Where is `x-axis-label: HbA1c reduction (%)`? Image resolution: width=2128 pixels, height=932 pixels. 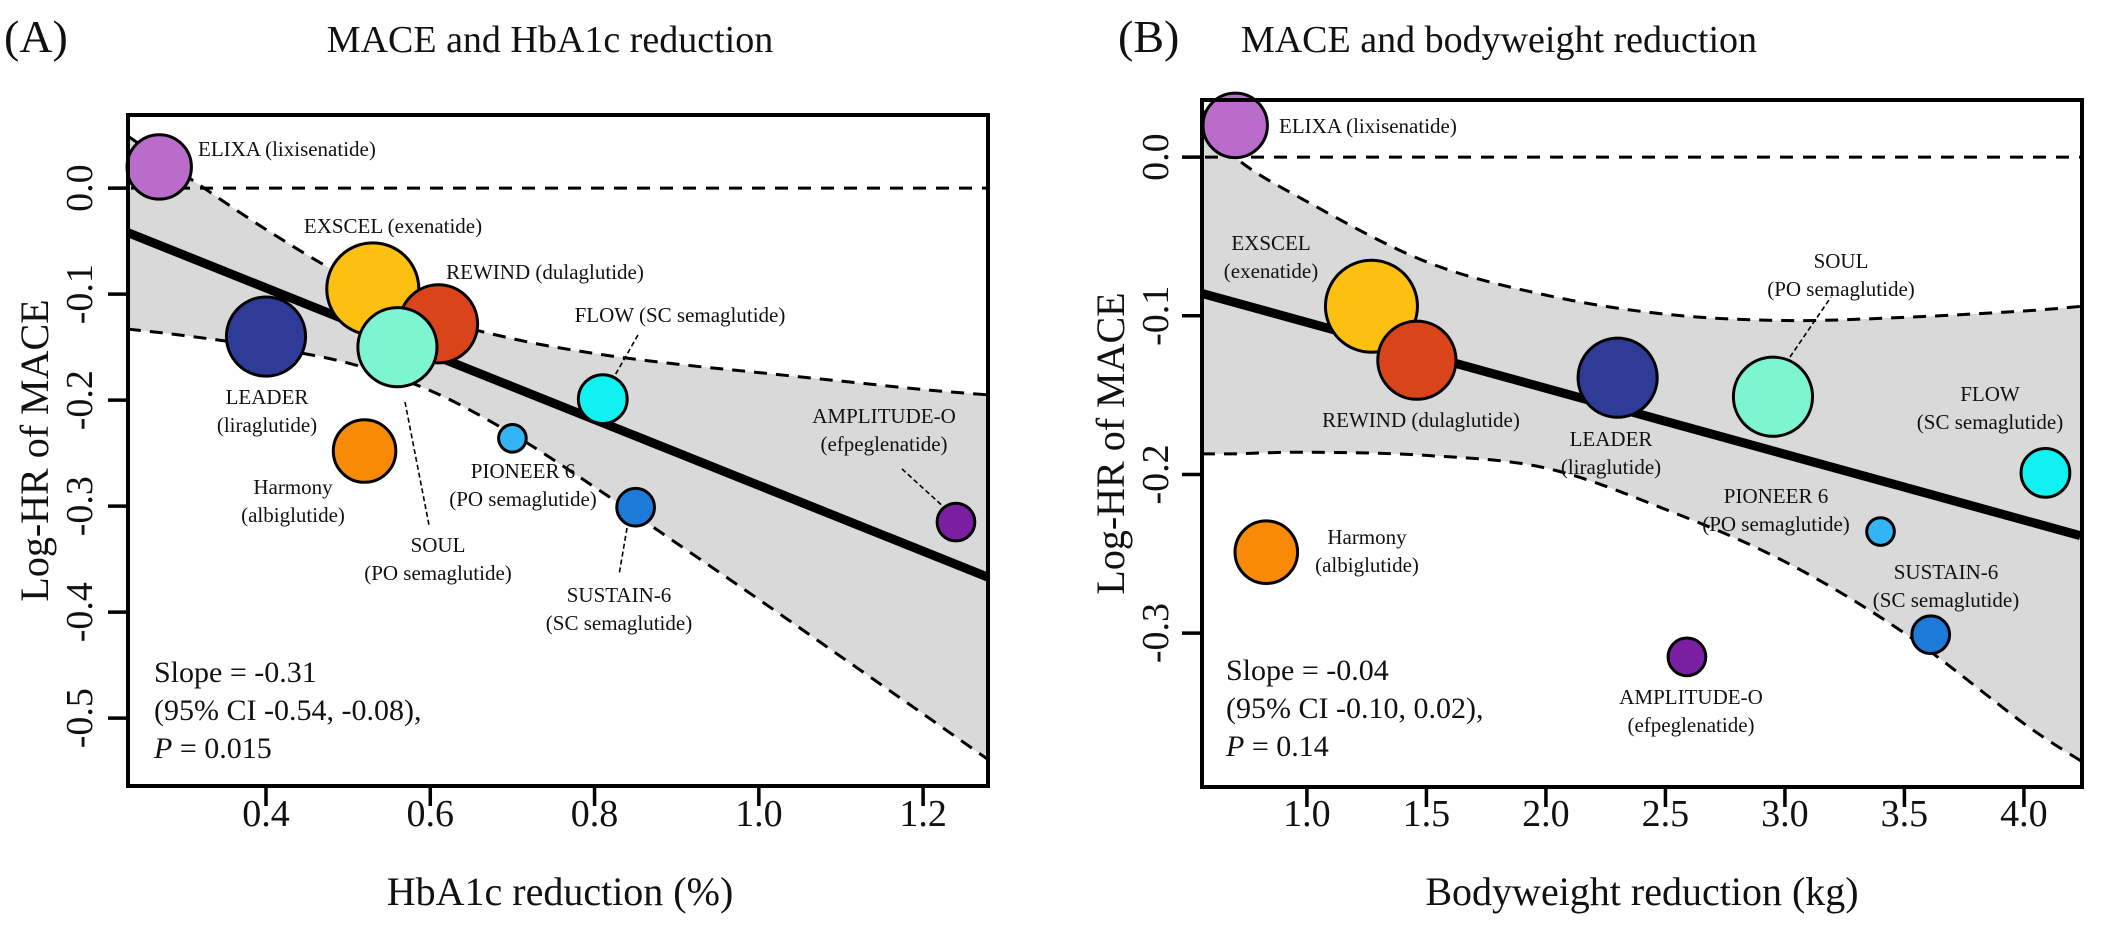
x-axis-label: HbA1c reduction (%) is located at coordinates (560, 891).